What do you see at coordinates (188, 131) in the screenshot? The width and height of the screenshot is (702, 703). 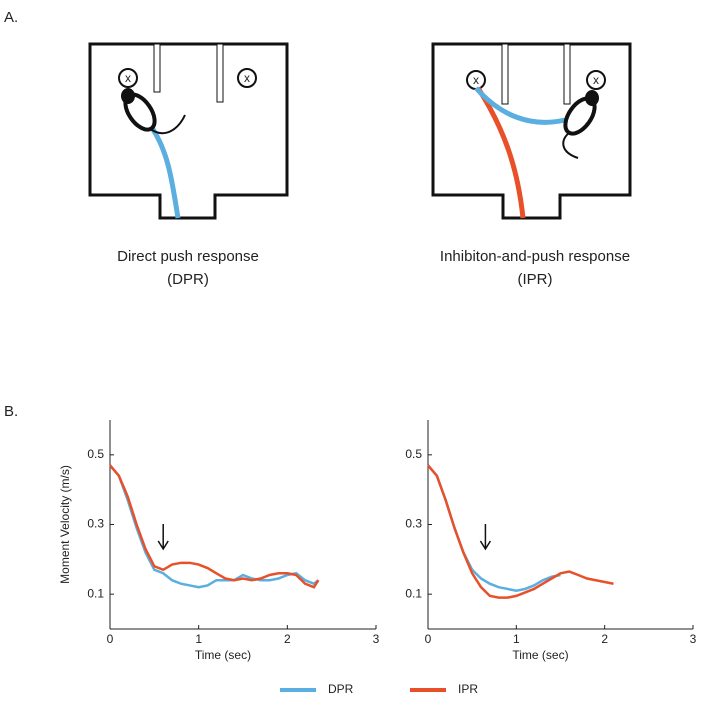 I see `arena-left` at bounding box center [188, 131].